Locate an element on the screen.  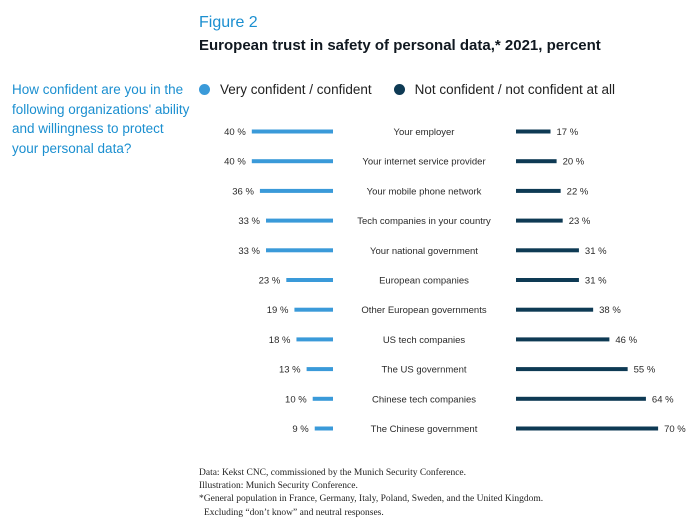
value-label-not-confident: 64 % is located at coordinates (663, 399).